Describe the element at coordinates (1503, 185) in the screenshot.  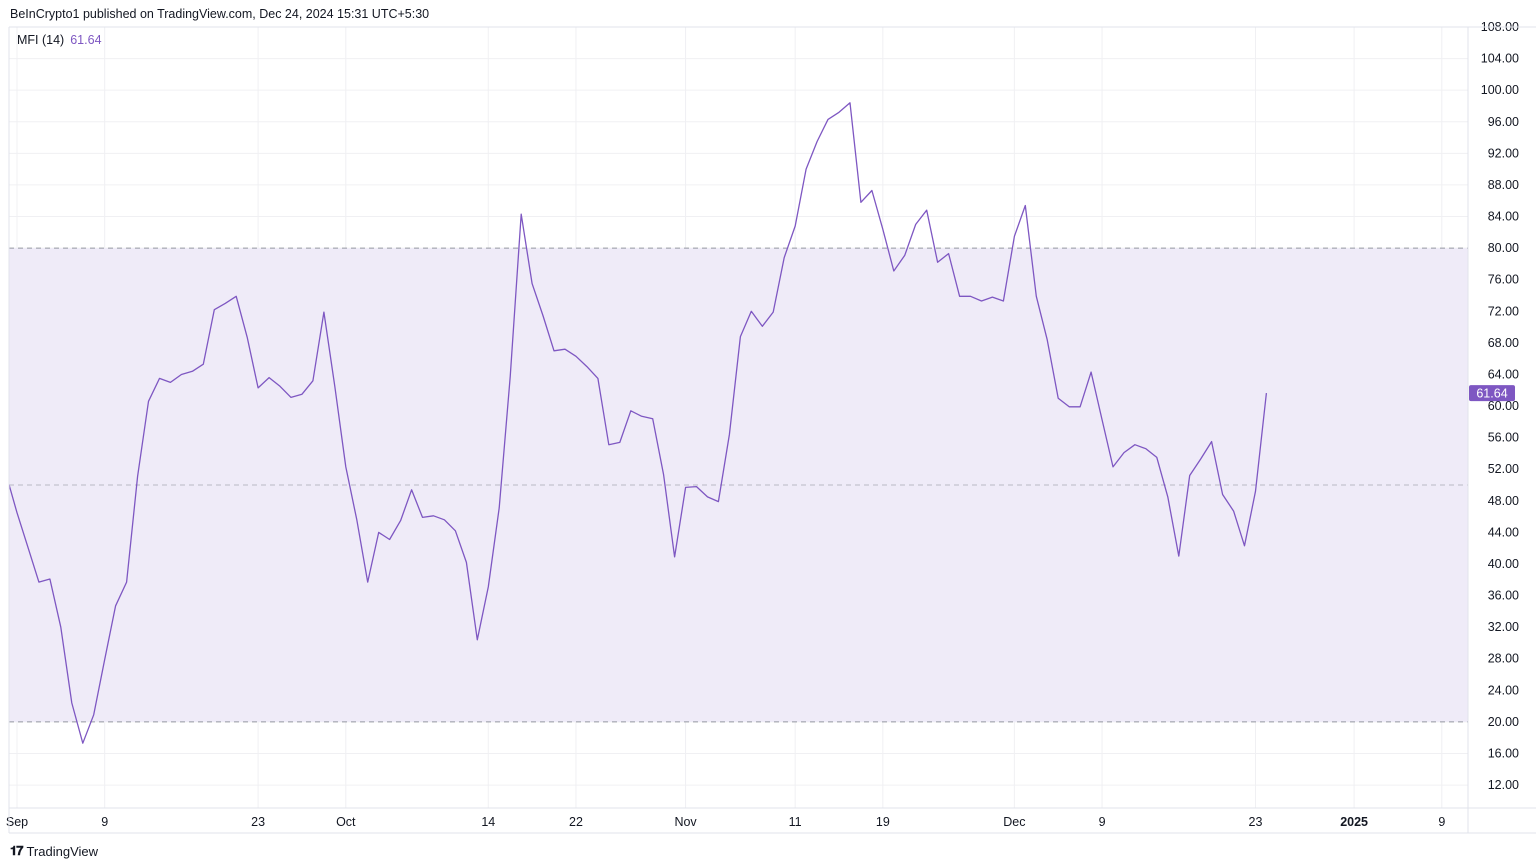
I see `y-tick-label: 88.00` at that location.